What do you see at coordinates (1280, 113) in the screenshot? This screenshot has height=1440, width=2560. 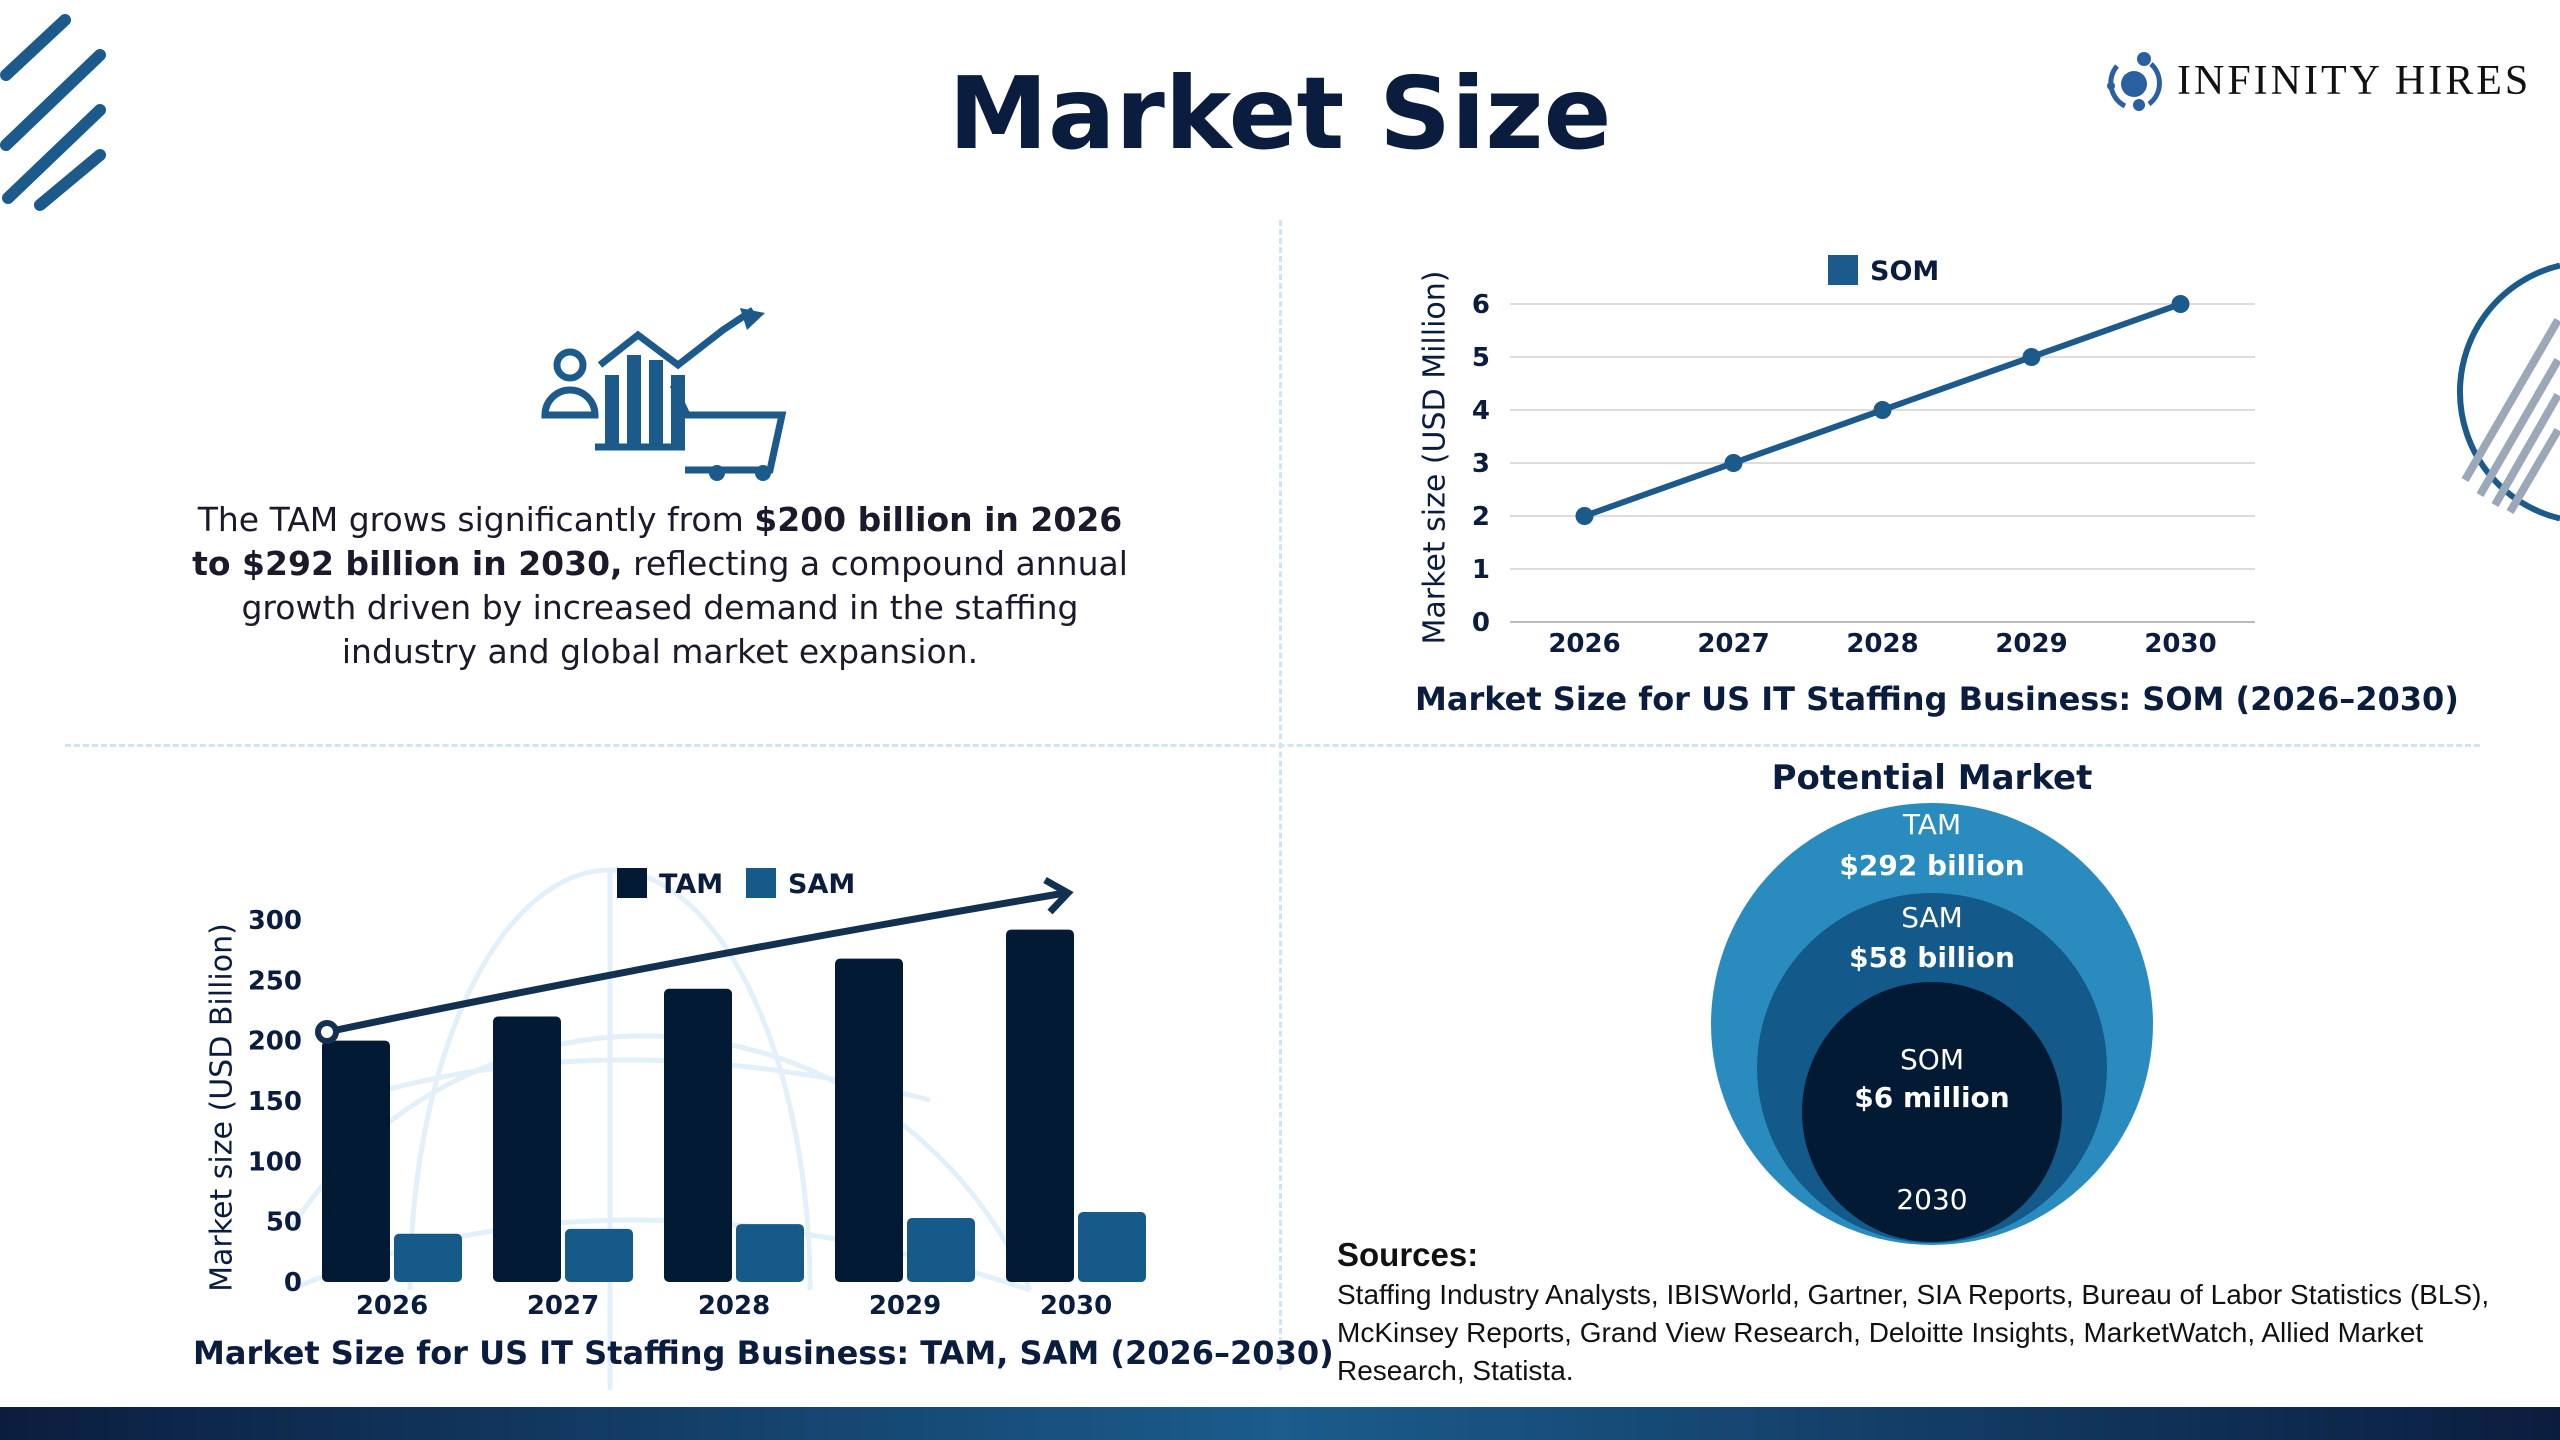 I see `page-title: Market Size` at bounding box center [1280, 113].